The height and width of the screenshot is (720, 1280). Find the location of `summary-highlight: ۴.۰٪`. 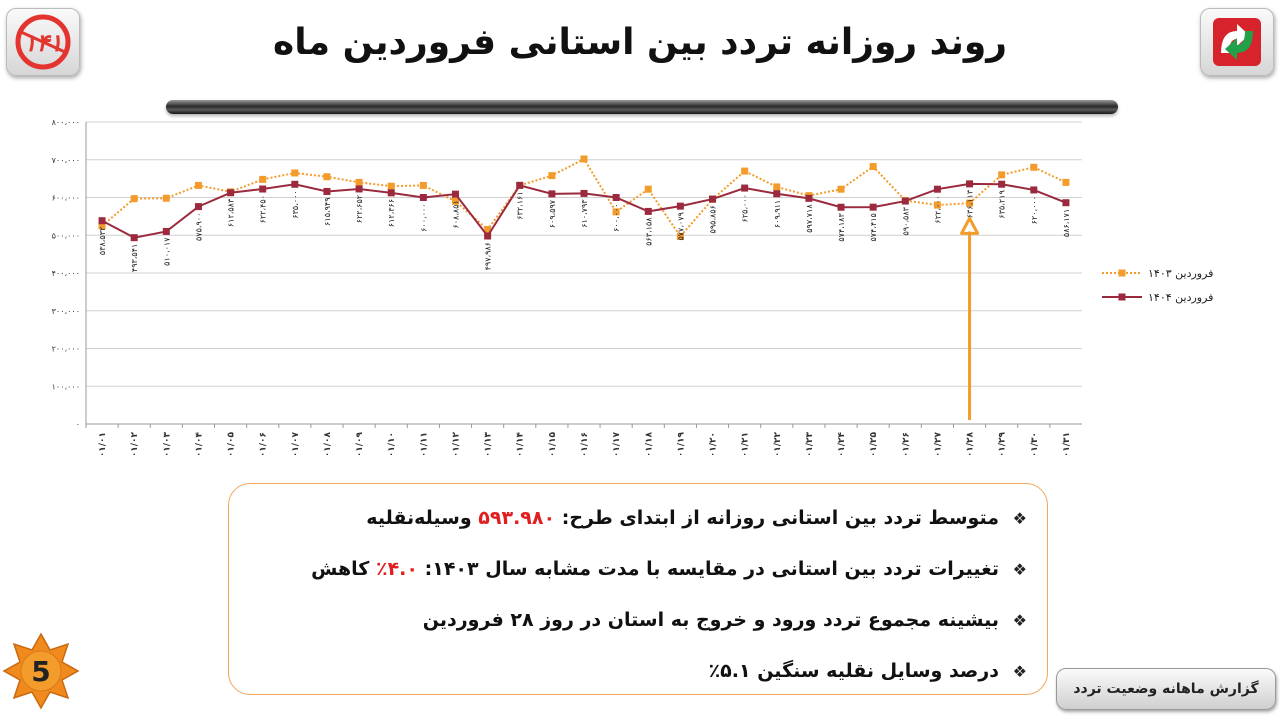

summary-highlight: ۴.۰٪ is located at coordinates (396, 569).